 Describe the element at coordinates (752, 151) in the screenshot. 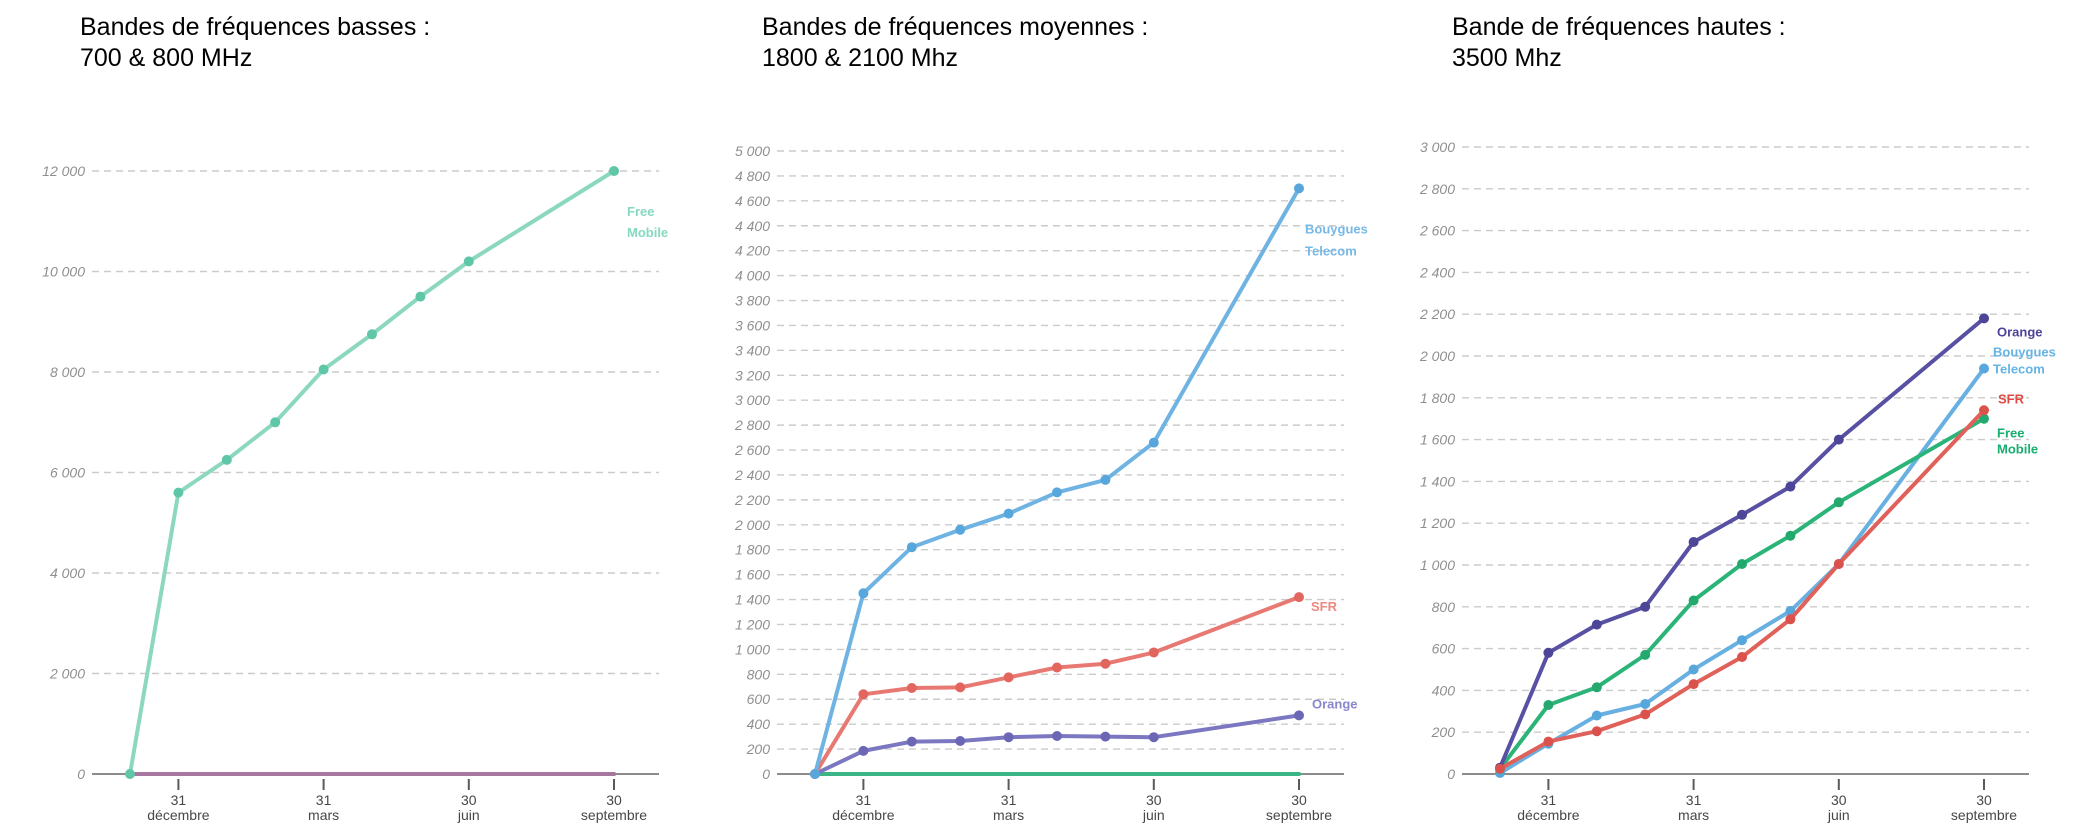

I see `y-tick-label: 5 000` at that location.